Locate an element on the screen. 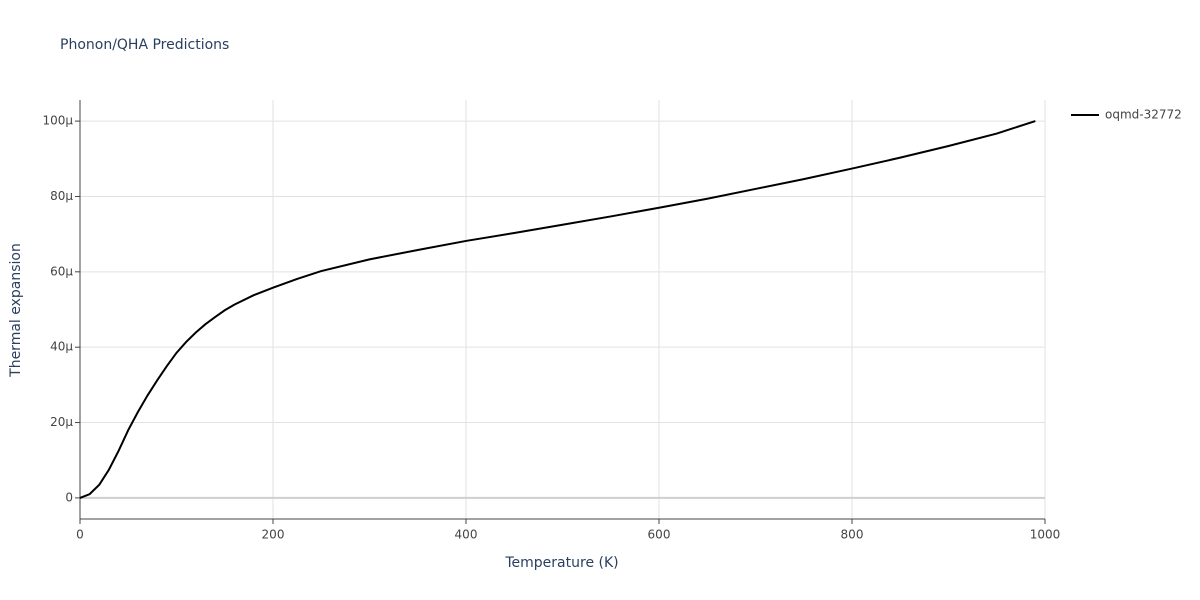 The image size is (1200, 600). x-tick-label: 600 is located at coordinates (659, 535).